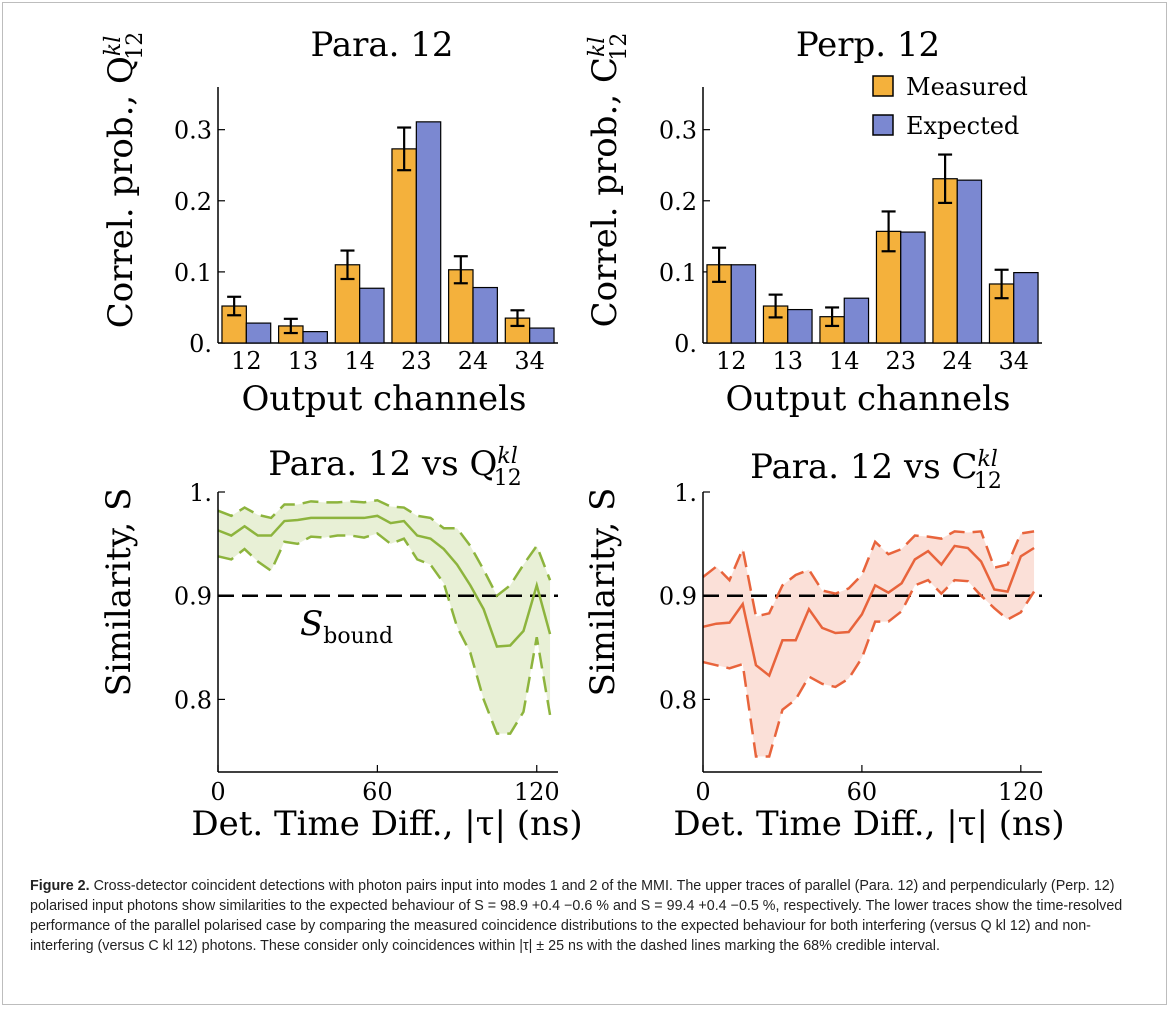  What do you see at coordinates (386, 824) in the screenshot?
I see `panel3-xlabel: Det. Time Diff., |τ| (ns)` at bounding box center [386, 824].